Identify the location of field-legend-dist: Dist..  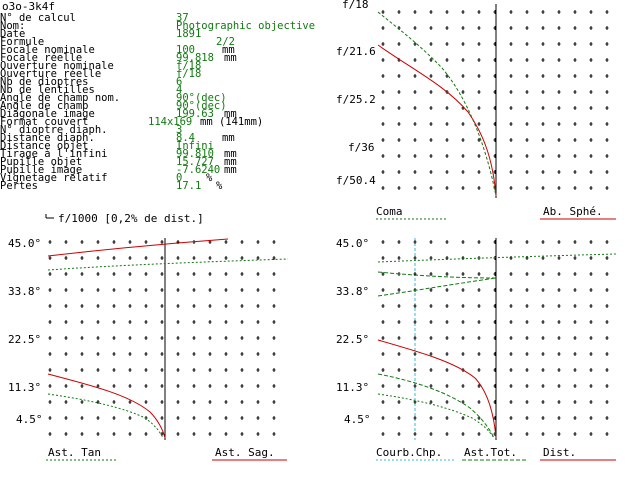
(559, 452).